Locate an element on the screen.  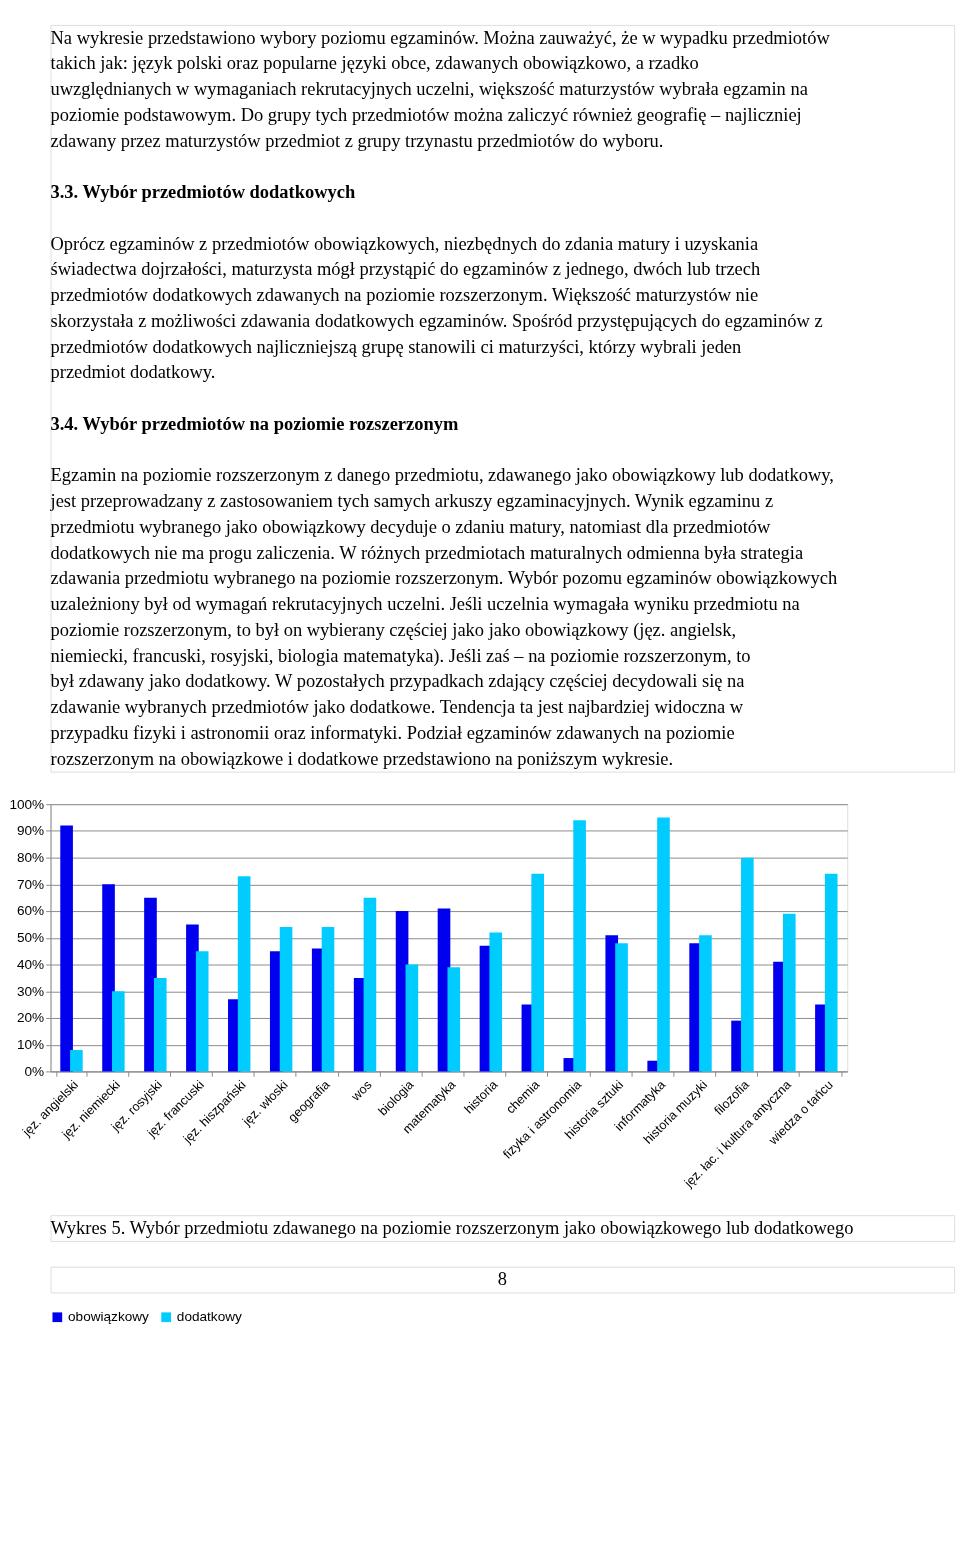
y-tick-label: 10% is located at coordinates (30, 1045).